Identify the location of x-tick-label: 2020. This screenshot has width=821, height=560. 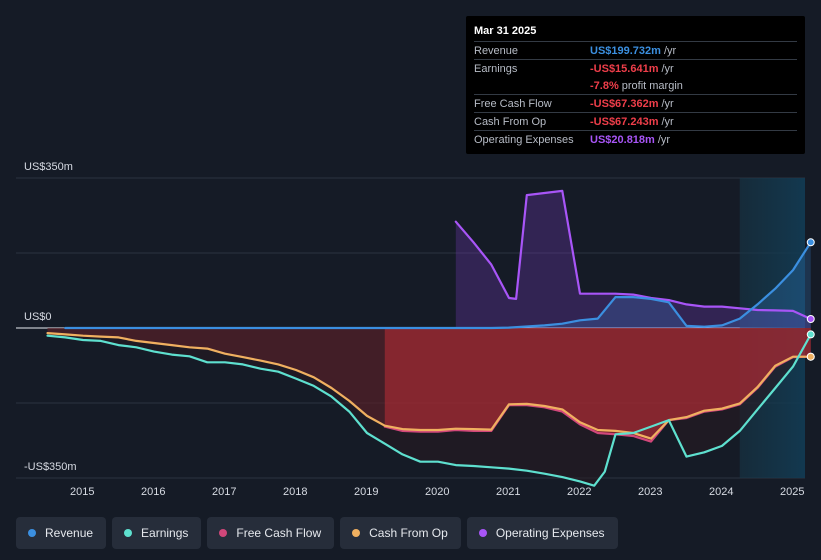
(437, 492).